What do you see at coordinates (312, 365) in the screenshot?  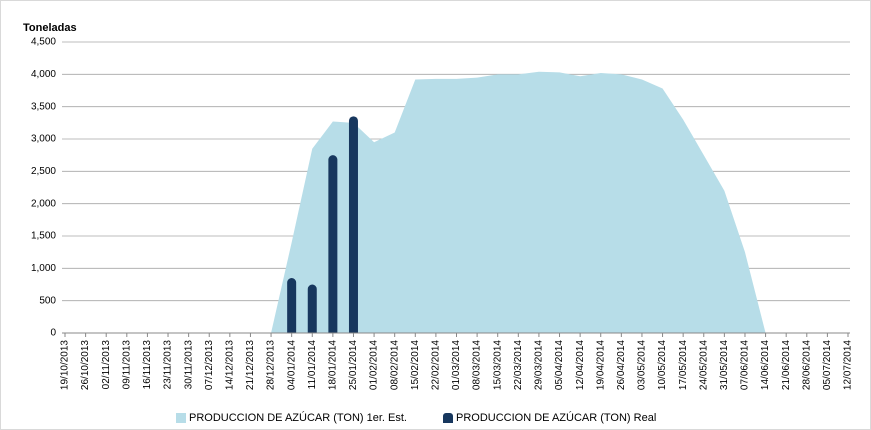 I see `x-tick-label: 11/01/2014` at bounding box center [312, 365].